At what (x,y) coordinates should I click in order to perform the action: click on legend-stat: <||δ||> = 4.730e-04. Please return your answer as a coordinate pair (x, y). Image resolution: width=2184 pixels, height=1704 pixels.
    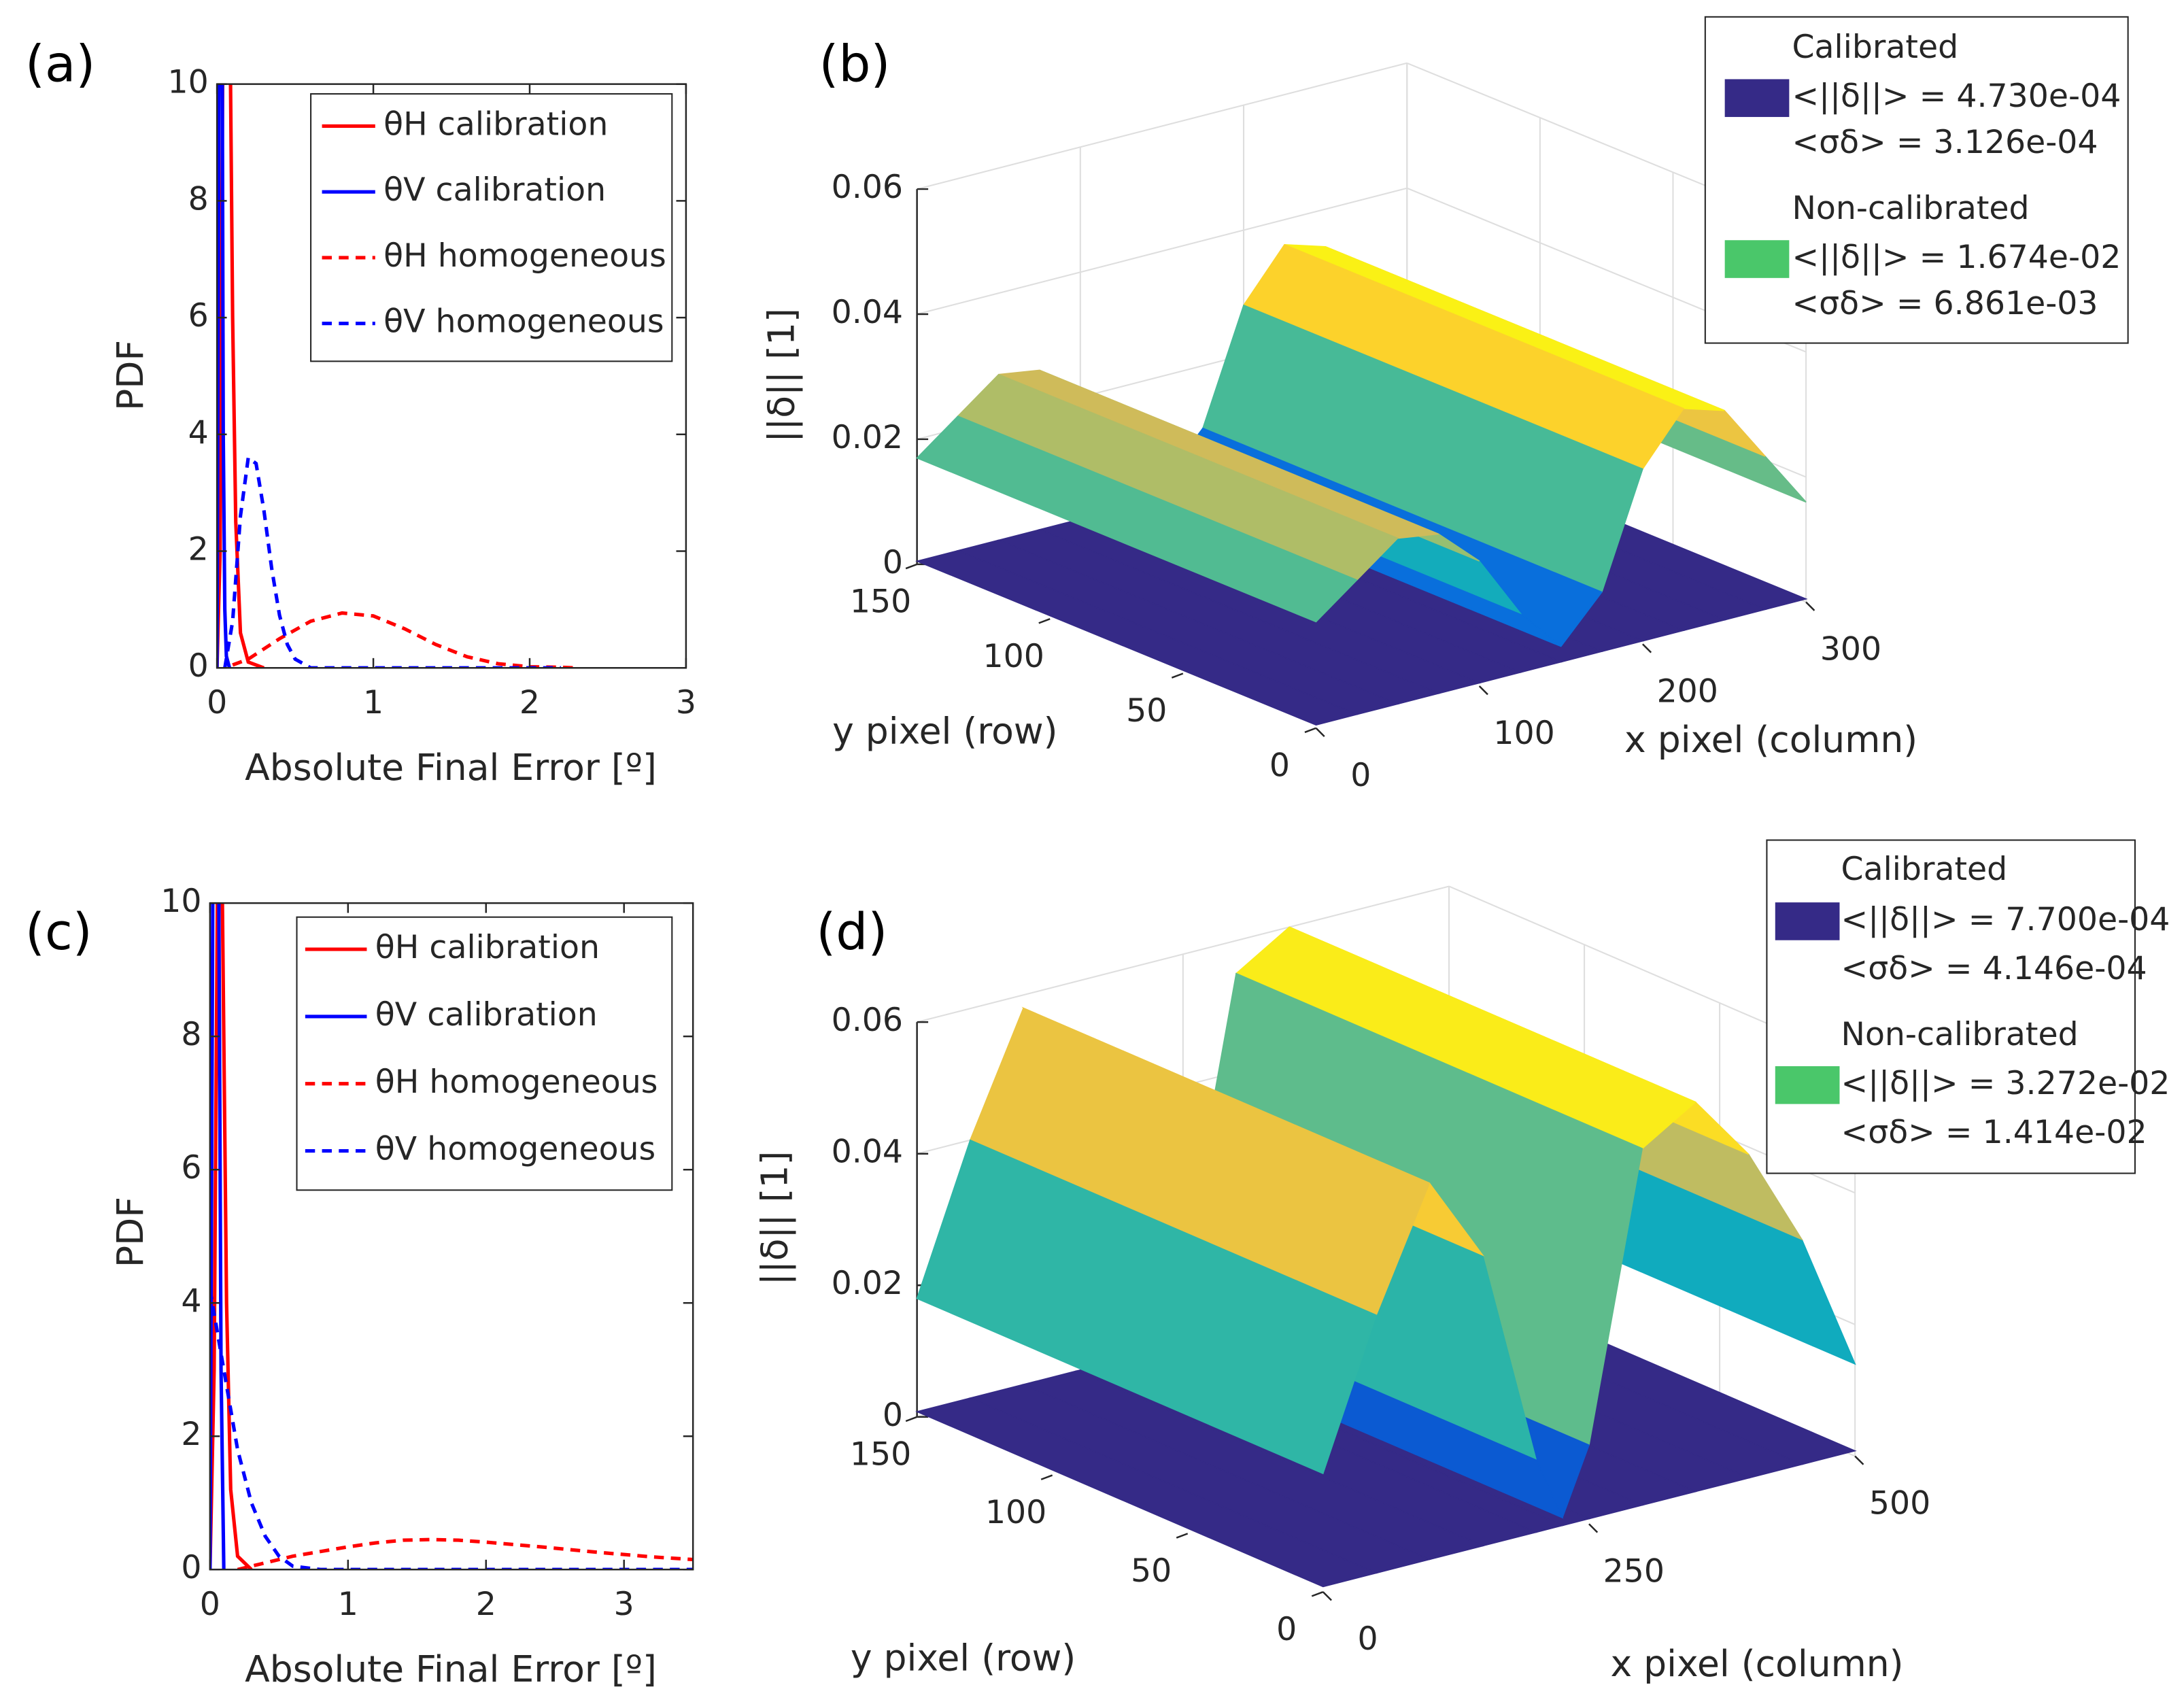
    Looking at the image, I should click on (1957, 96).